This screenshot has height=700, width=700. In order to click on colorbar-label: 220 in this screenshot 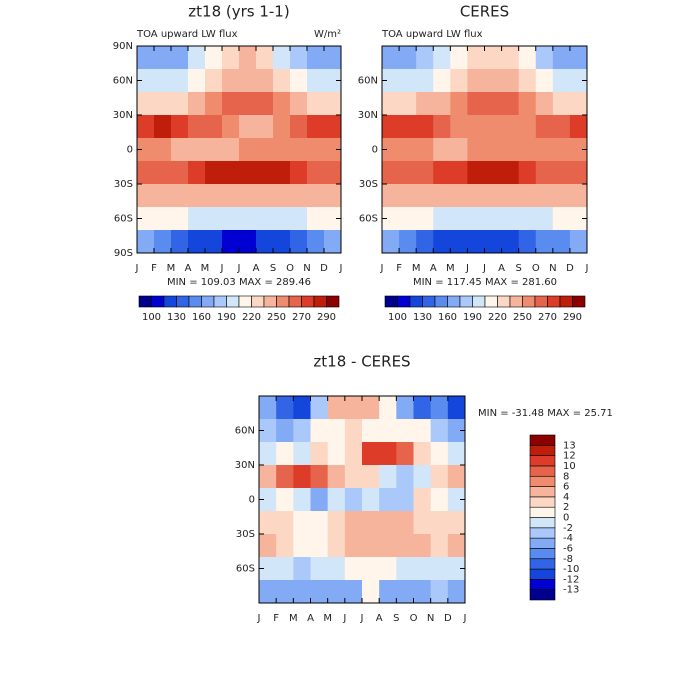, I will do `click(251, 317)`.